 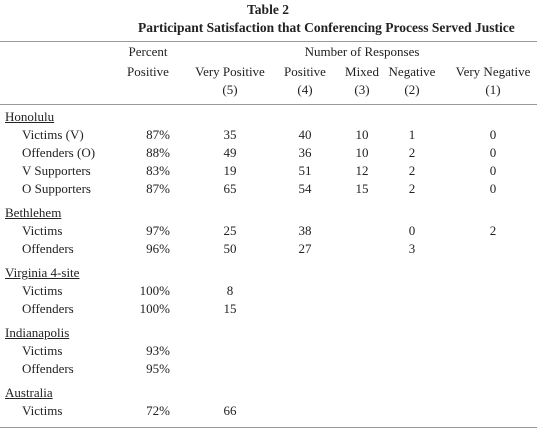 I want to click on count-cell: 35, so click(x=230, y=134).